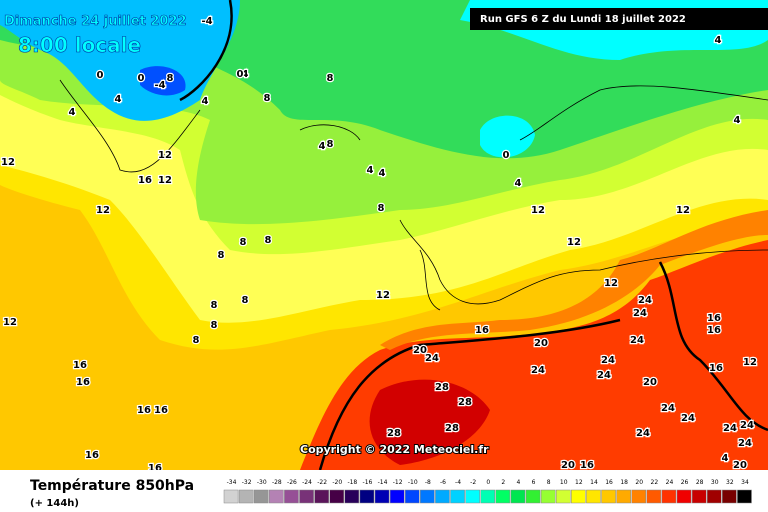 This screenshot has height=512, width=768. I want to click on zone-0b, so click(507, 136).